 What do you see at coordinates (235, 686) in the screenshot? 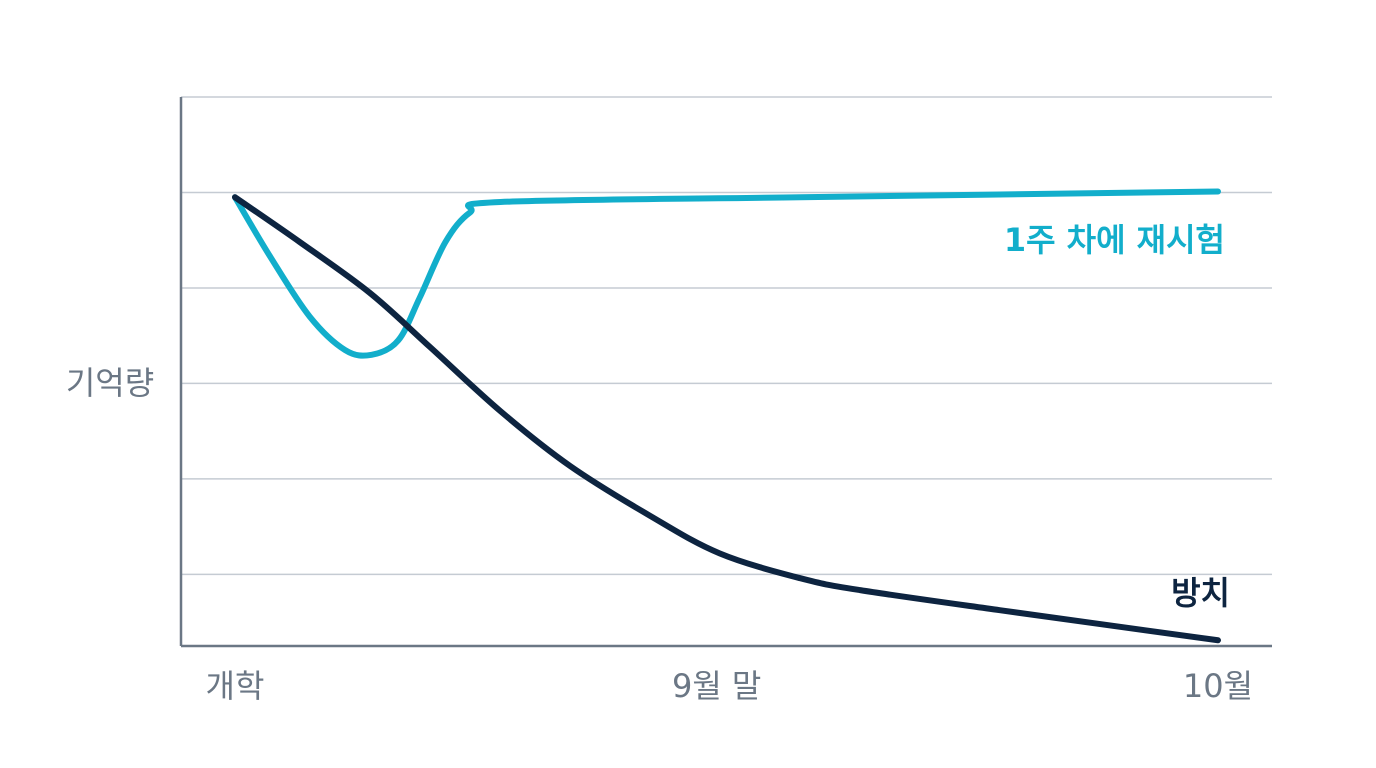
I see `x-tick-label: 개학` at bounding box center [235, 686].